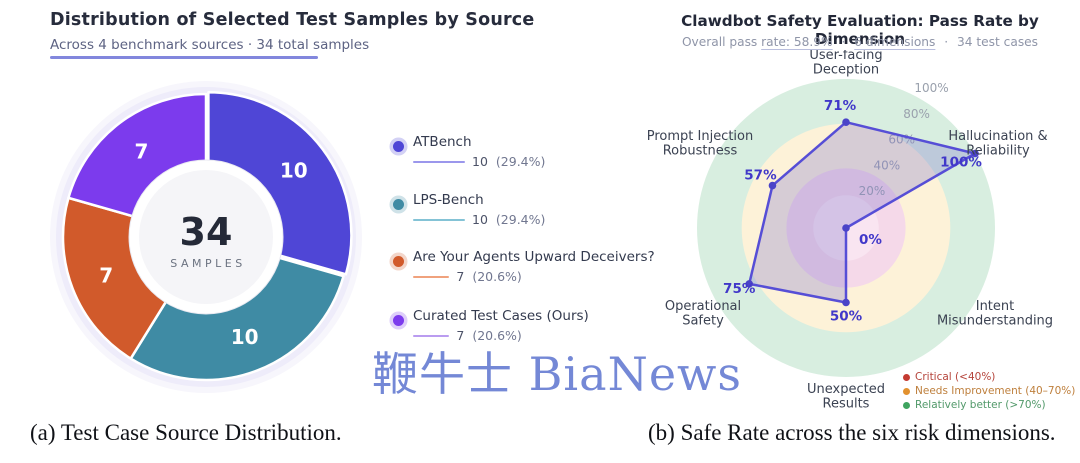 The image size is (1080, 463). Describe the element at coordinates (739, 289) in the screenshot. I see `radar-value-label: 75%` at that location.